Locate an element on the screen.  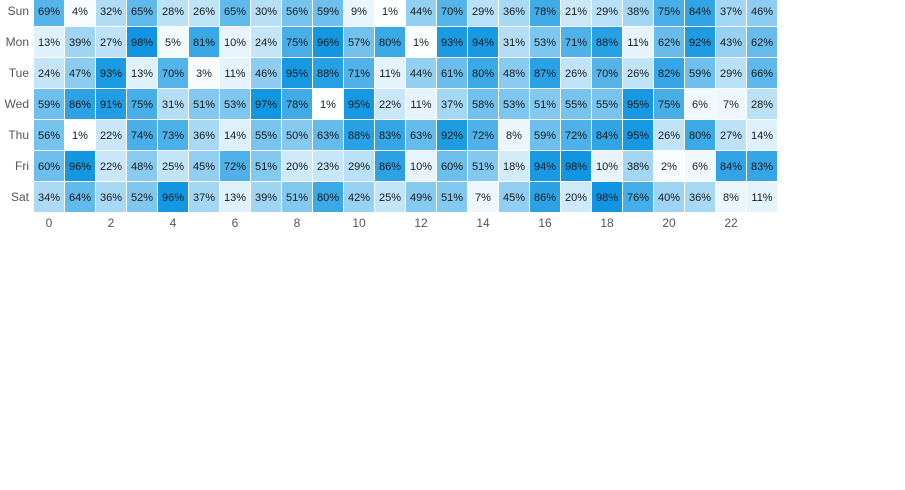
cell-value-label: 31% is located at coordinates (514, 43).